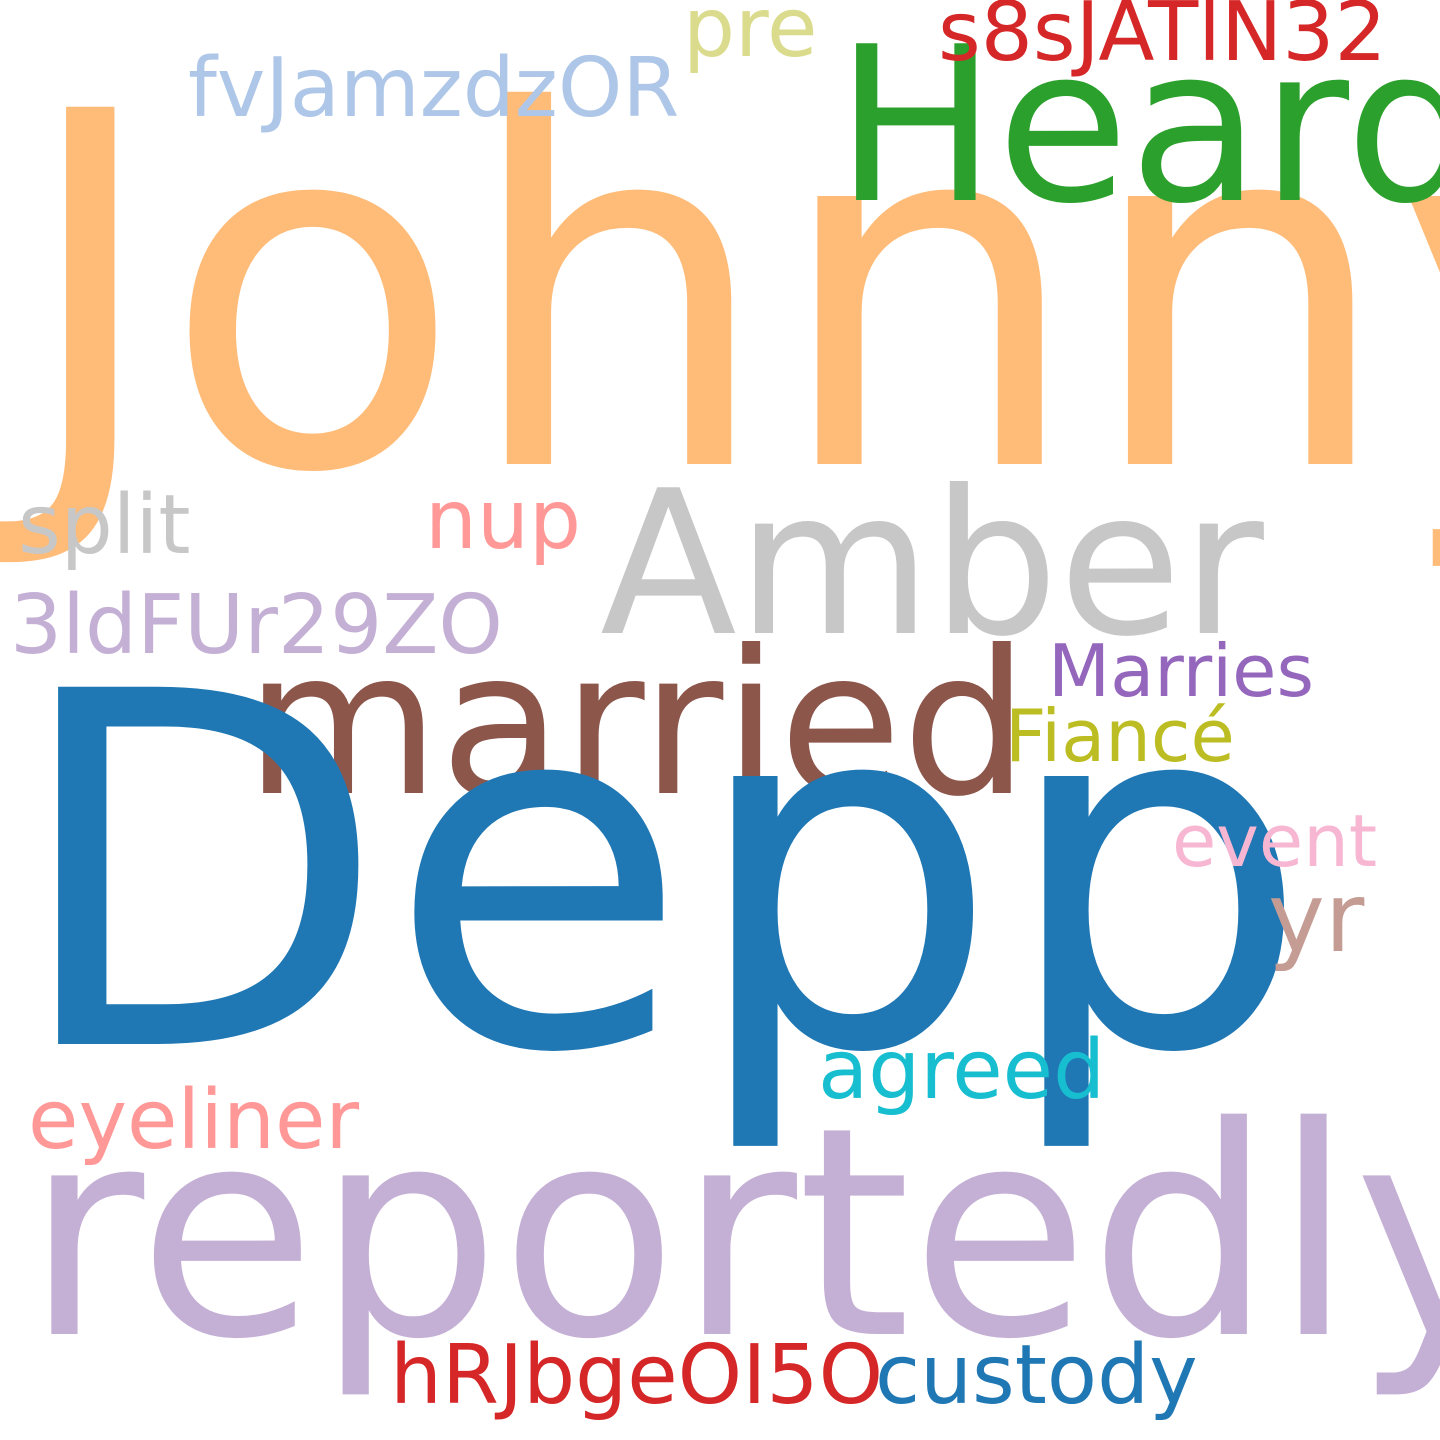  What do you see at coordinates (932, 564) in the screenshot?
I see `word-amber: Amber` at bounding box center [932, 564].